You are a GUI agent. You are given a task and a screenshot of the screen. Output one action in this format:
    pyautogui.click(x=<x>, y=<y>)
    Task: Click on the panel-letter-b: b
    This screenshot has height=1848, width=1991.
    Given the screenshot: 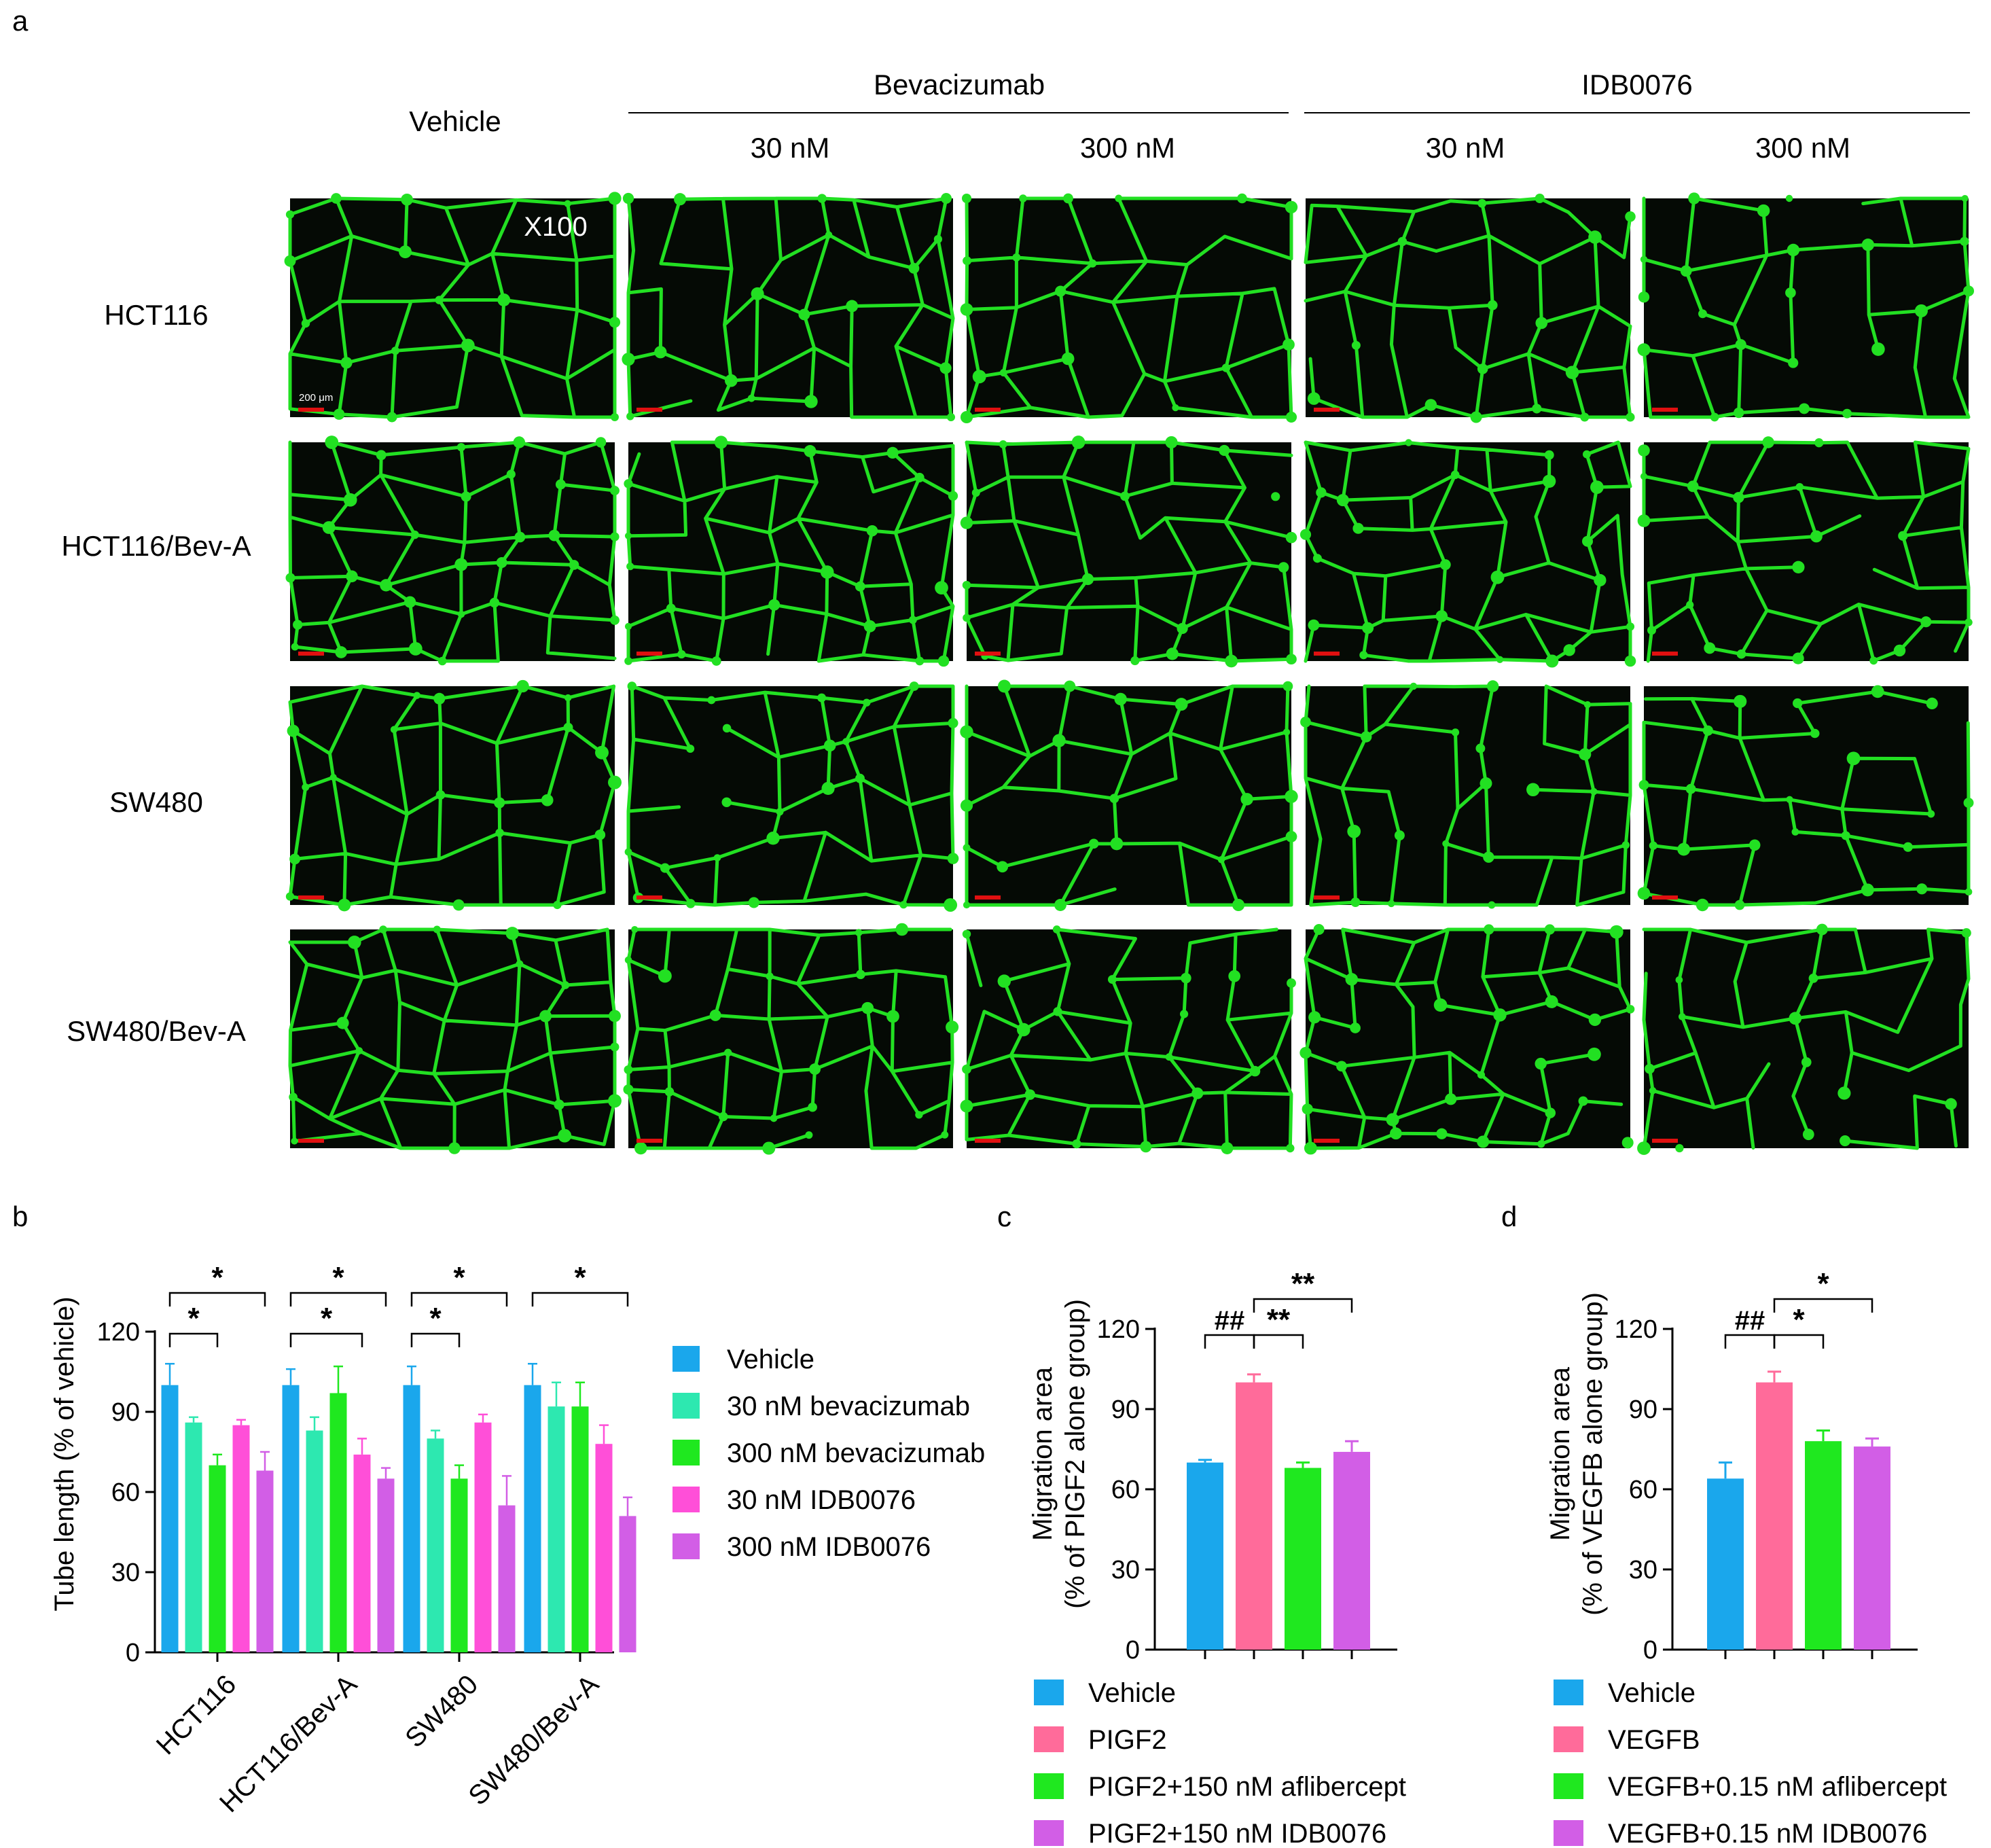 What is the action you would take?
    pyautogui.click(x=20, y=1216)
    